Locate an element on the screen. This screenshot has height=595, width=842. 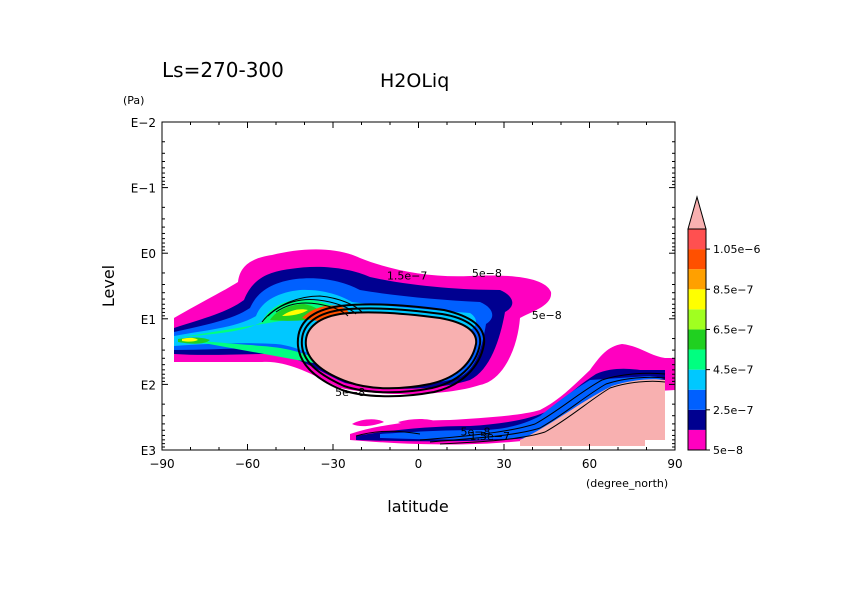
colorbar-frame is located at coordinates (697, 339).